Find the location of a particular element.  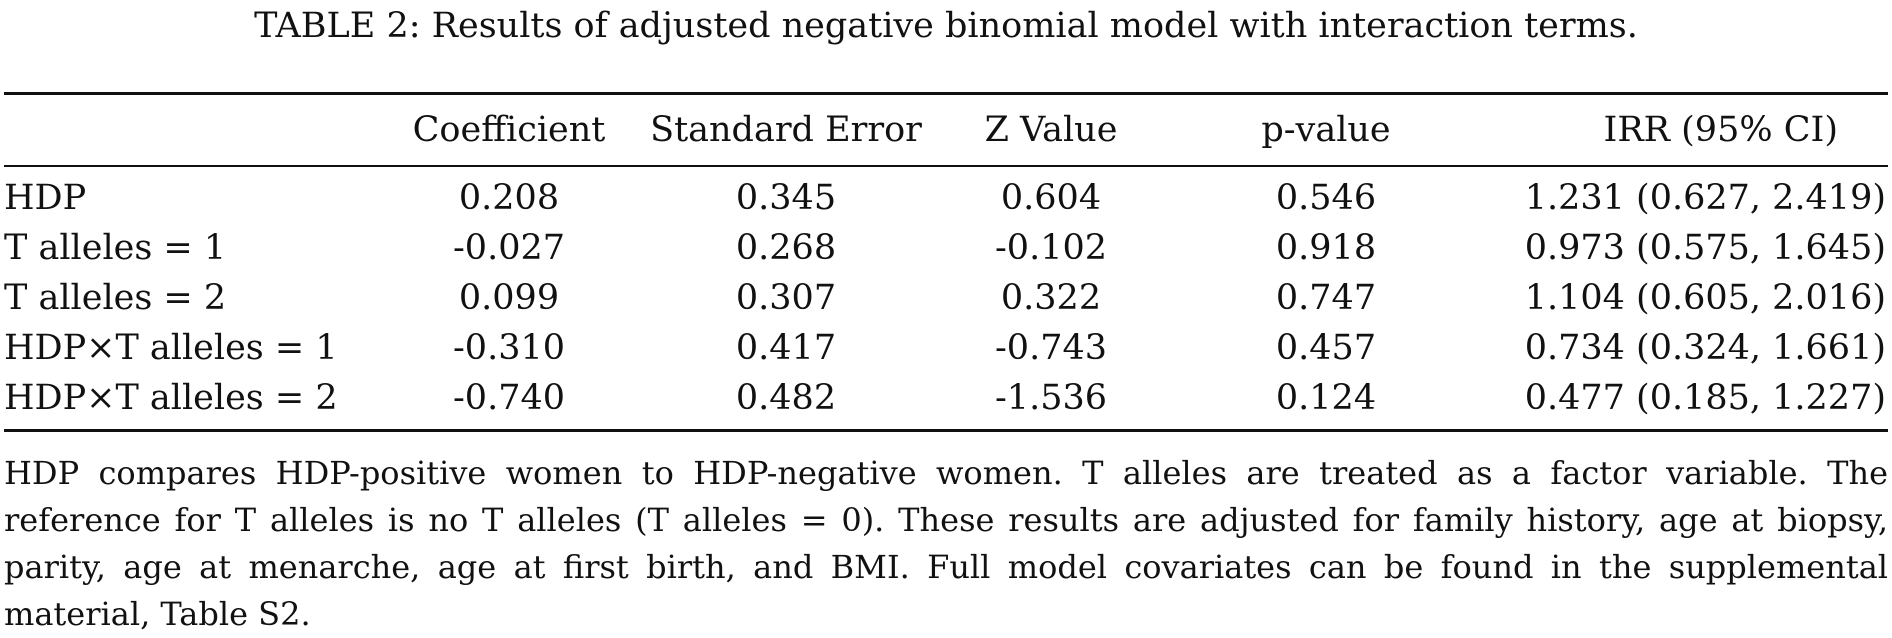

z-value-cell: 0.604 is located at coordinates (1051, 198).